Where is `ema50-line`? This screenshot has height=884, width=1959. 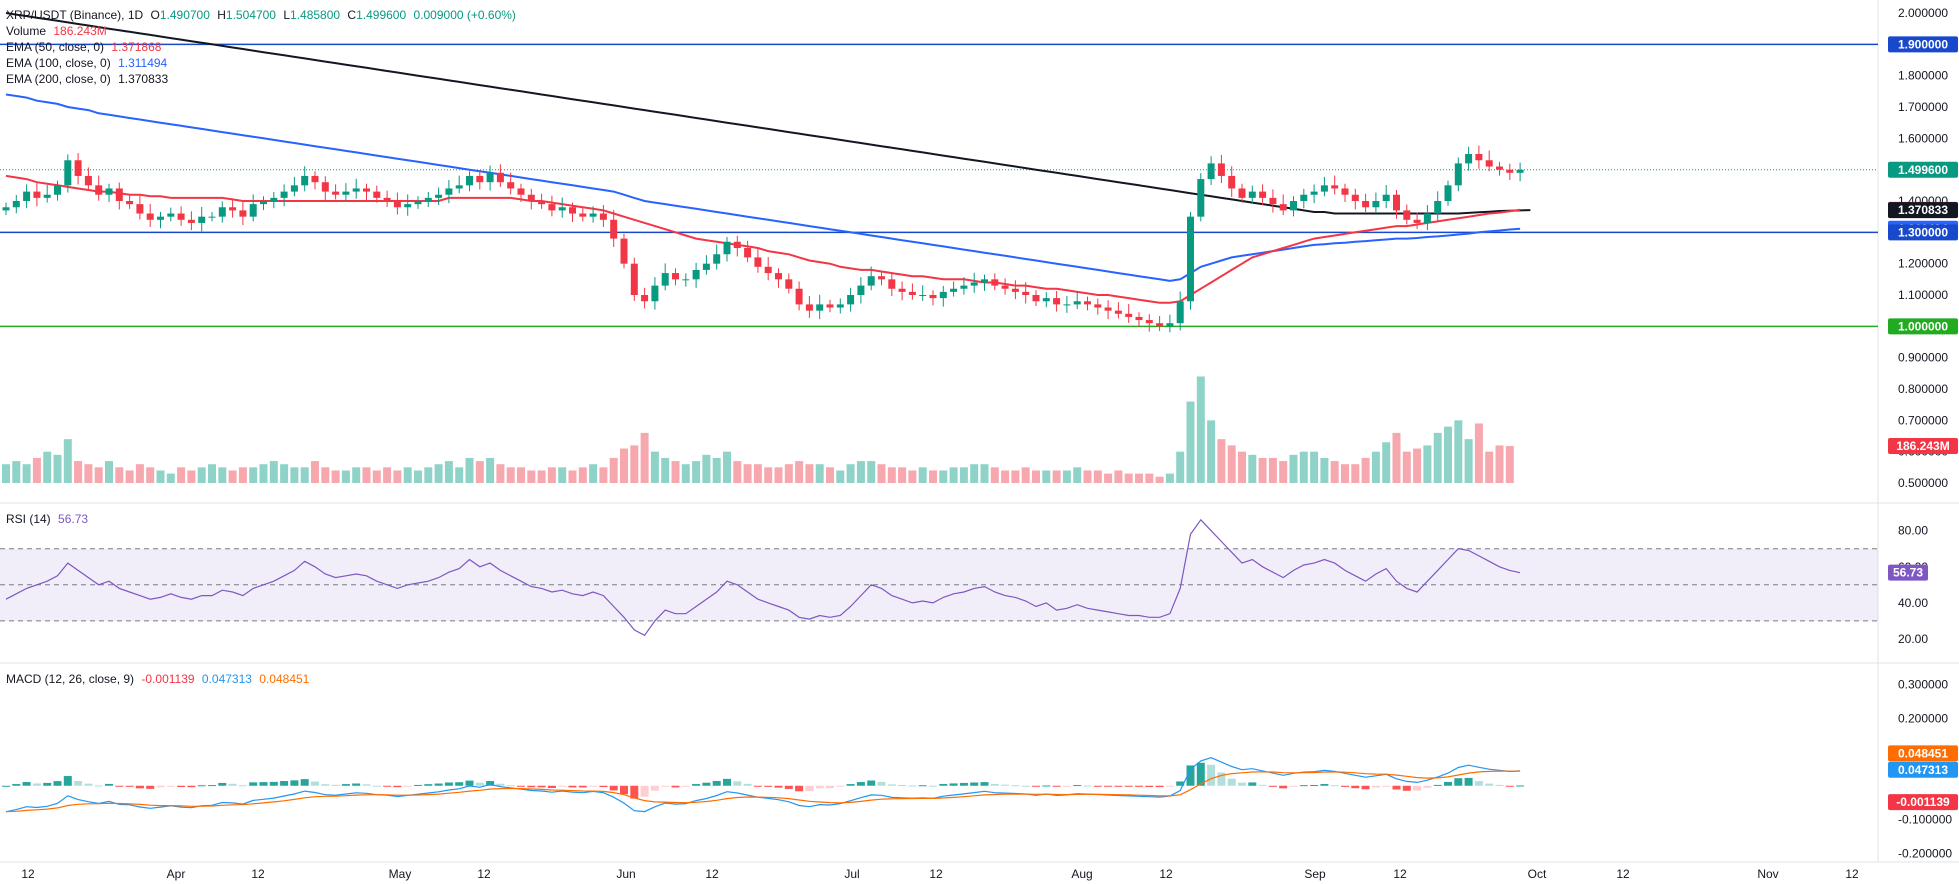
ema50-line is located at coordinates (763, 239).